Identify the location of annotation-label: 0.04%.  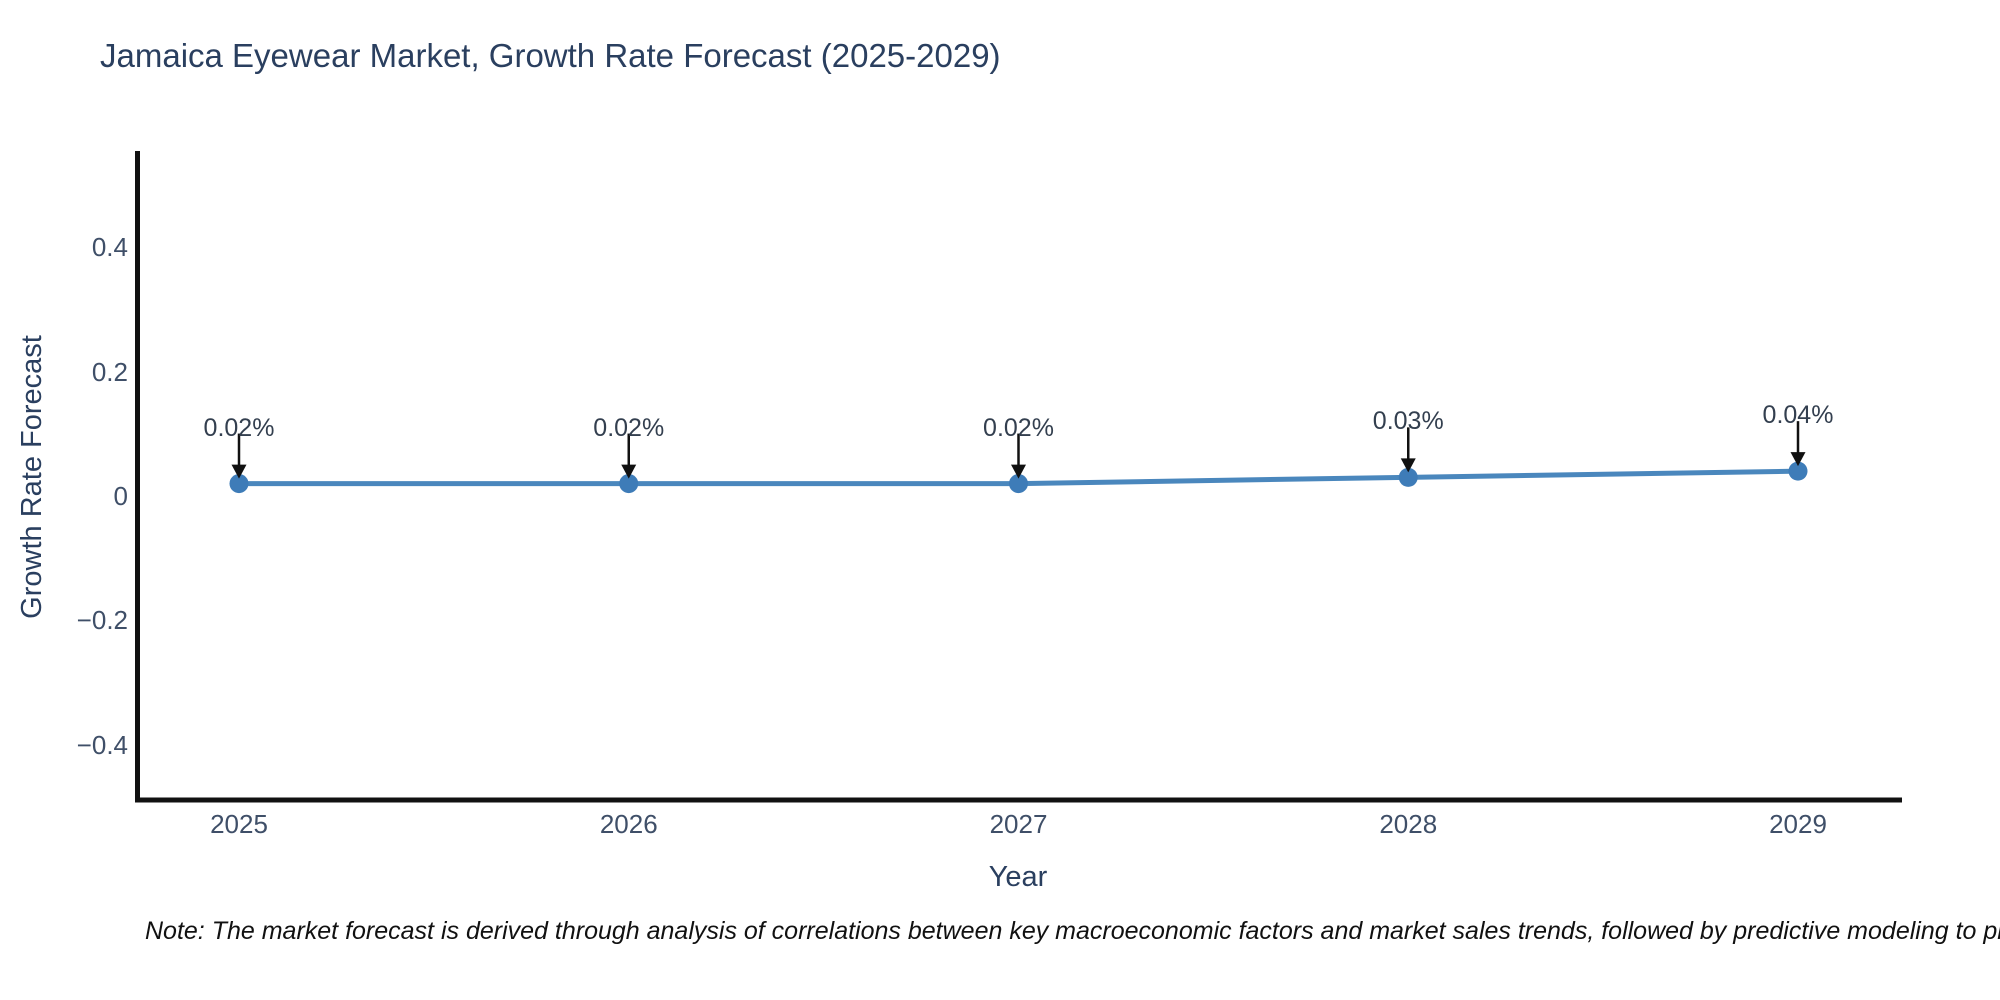
(1798, 415).